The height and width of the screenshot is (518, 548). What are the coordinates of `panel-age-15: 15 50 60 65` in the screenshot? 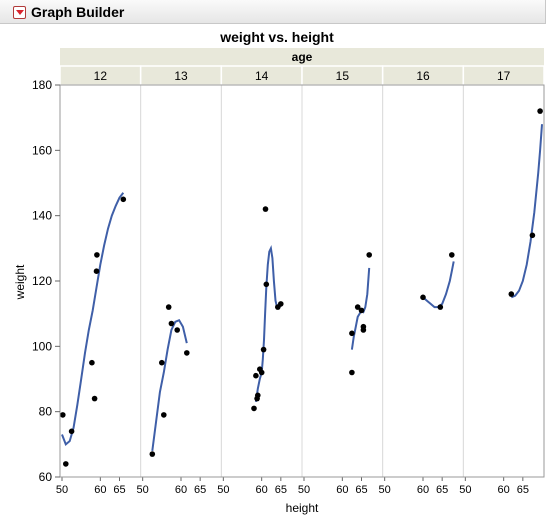 It's located at (341, 280).